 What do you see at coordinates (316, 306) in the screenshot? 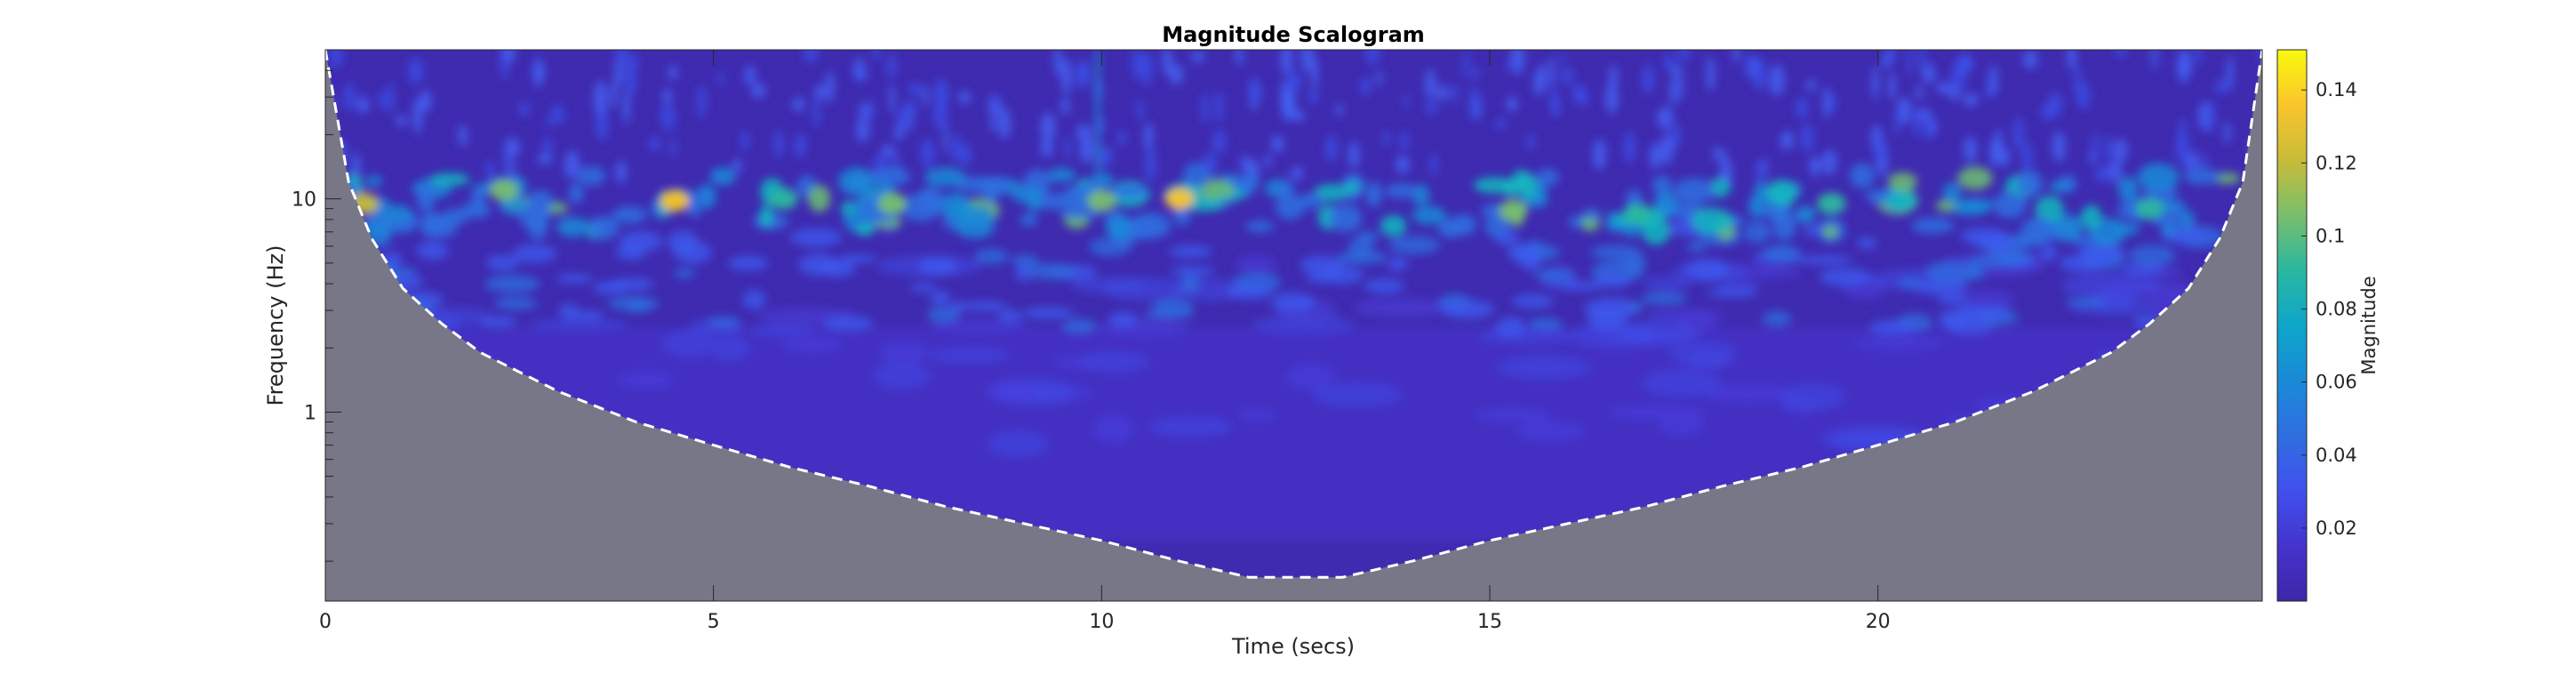
I see `y-axis: 1 10` at bounding box center [316, 306].